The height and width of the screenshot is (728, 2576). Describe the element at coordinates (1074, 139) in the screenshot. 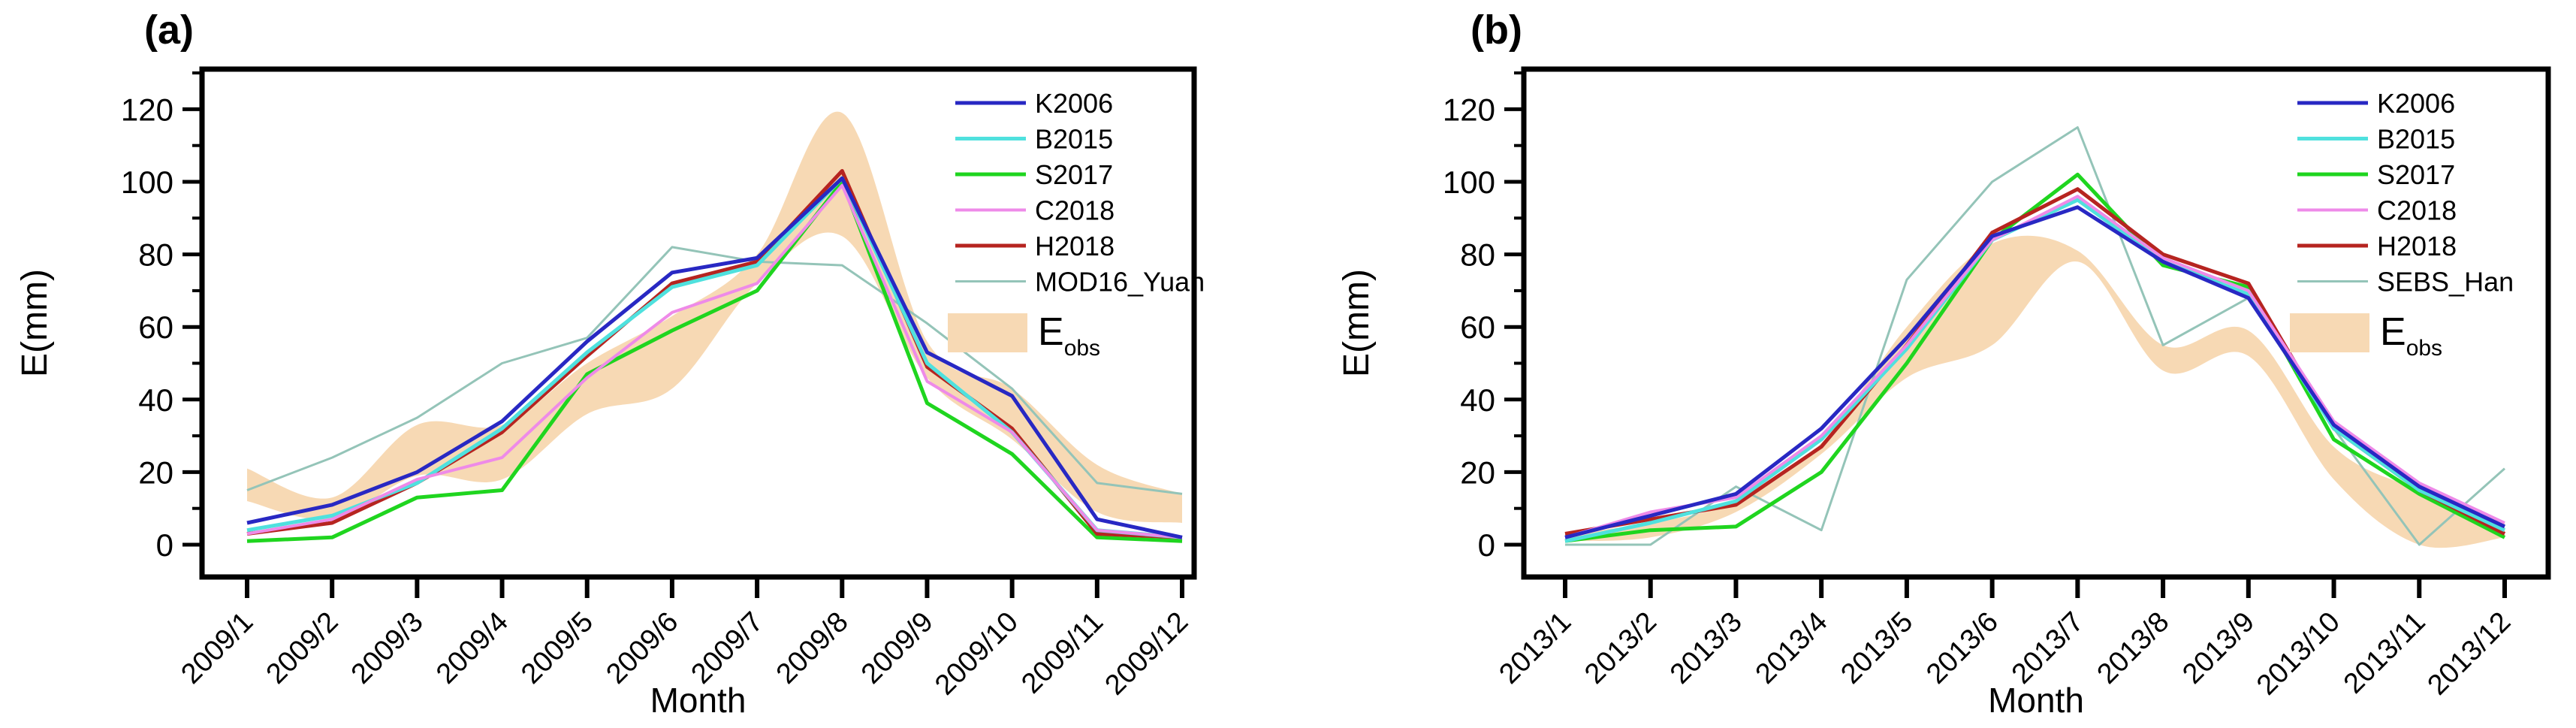

I see `legend-label-B2015-a: B2015` at that location.